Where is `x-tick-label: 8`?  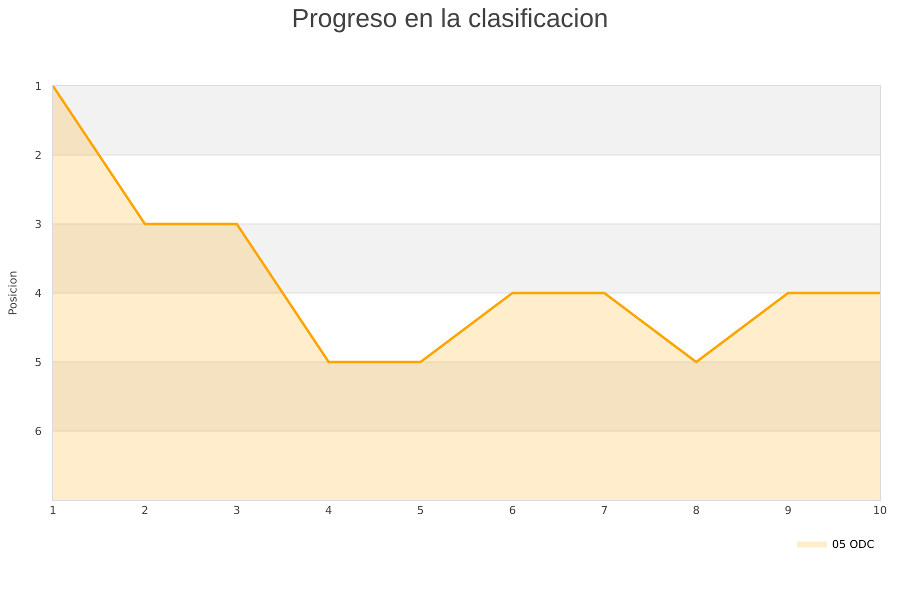 x-tick-label: 8 is located at coordinates (696, 511).